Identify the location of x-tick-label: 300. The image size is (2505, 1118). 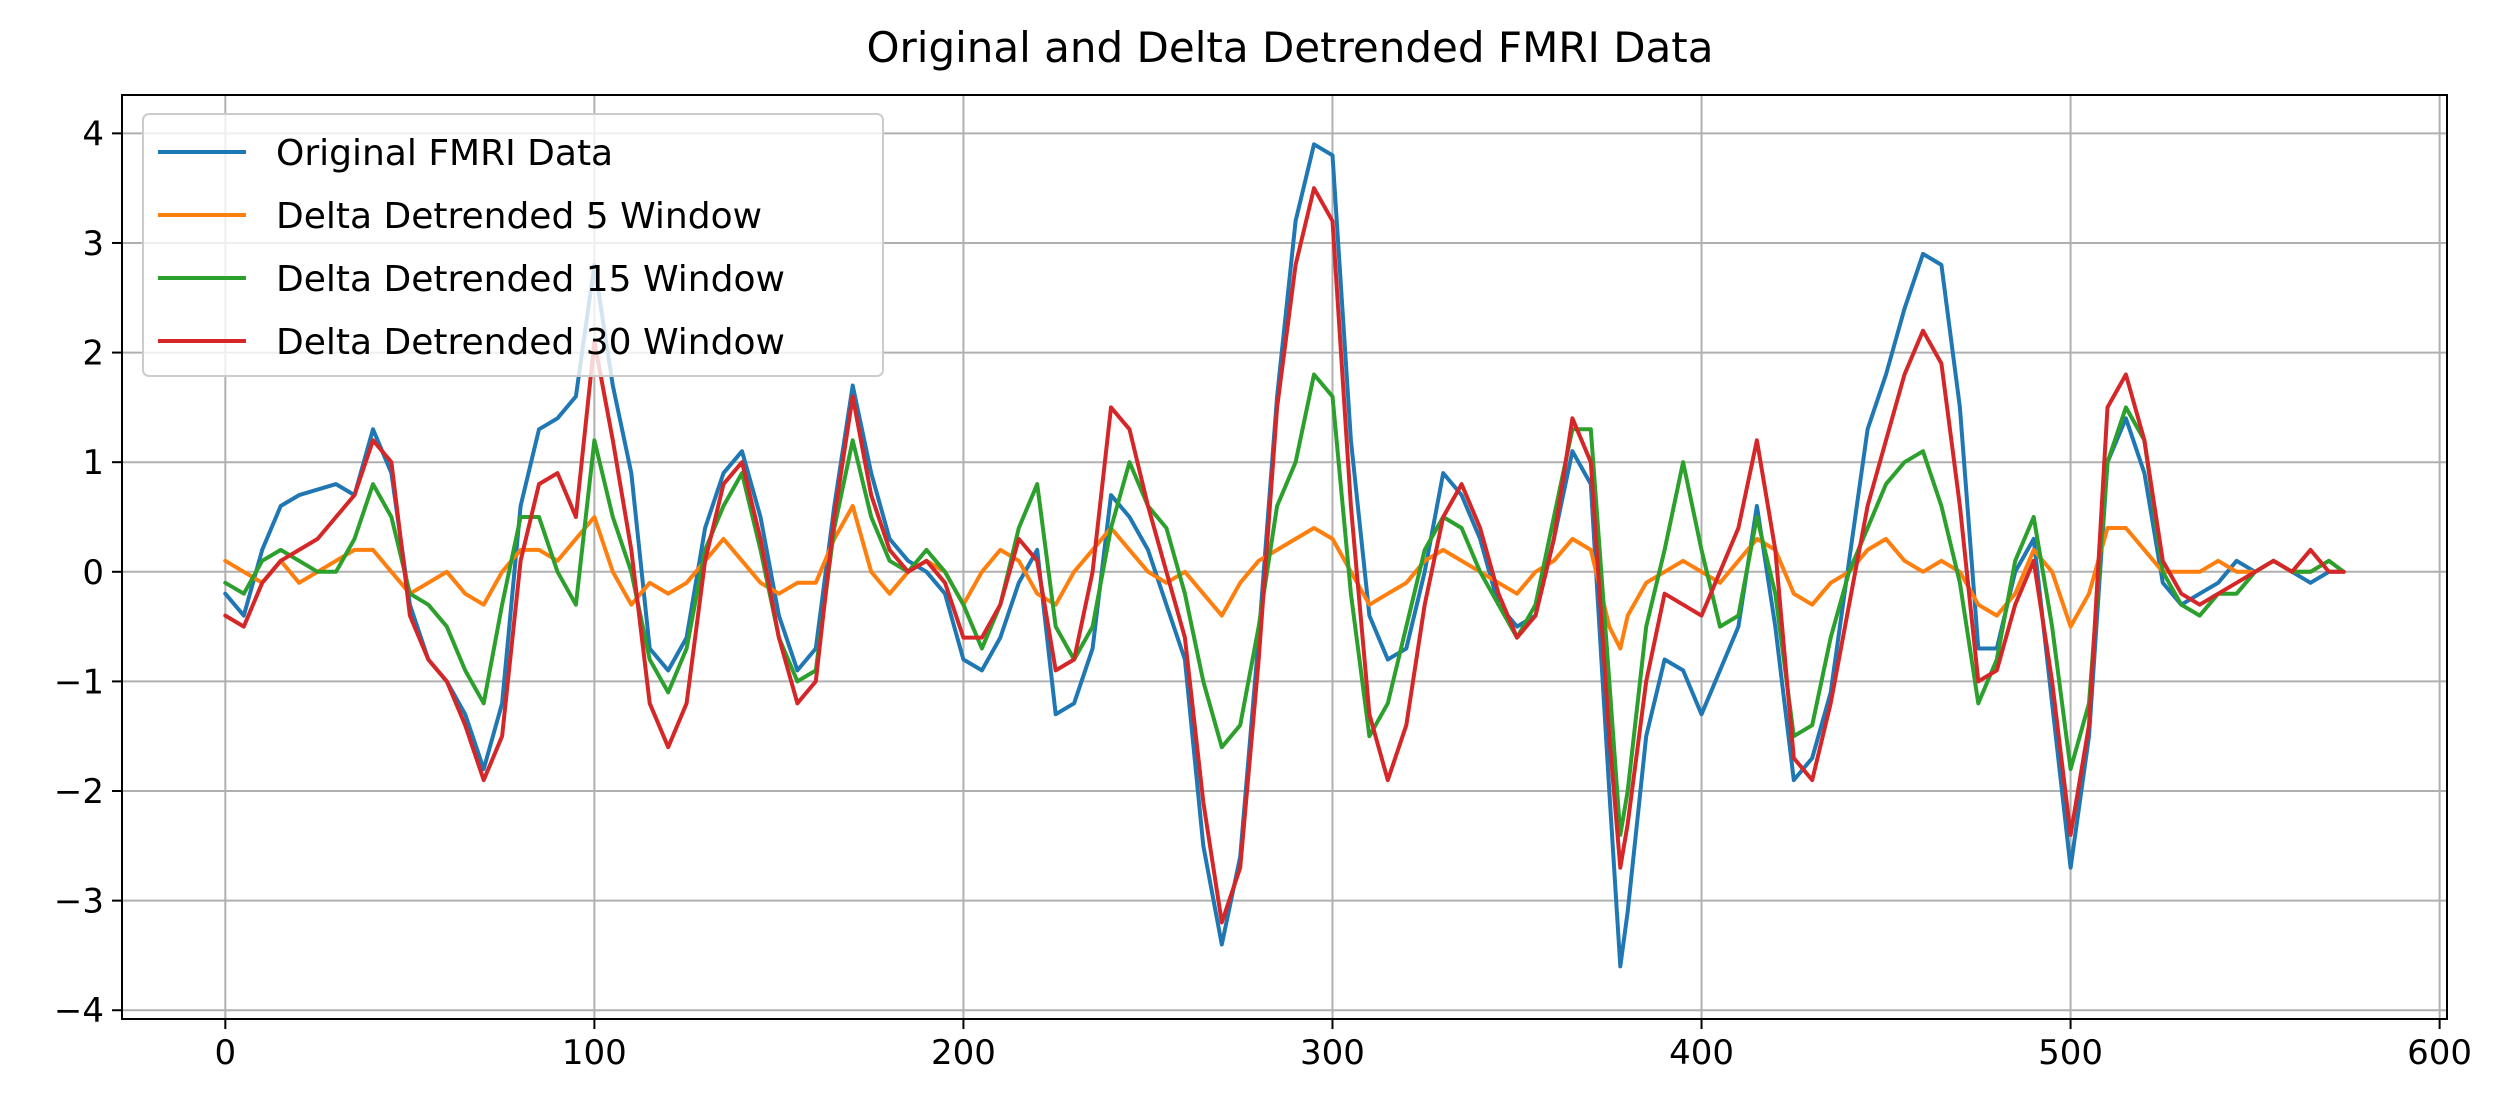
(1332, 1053).